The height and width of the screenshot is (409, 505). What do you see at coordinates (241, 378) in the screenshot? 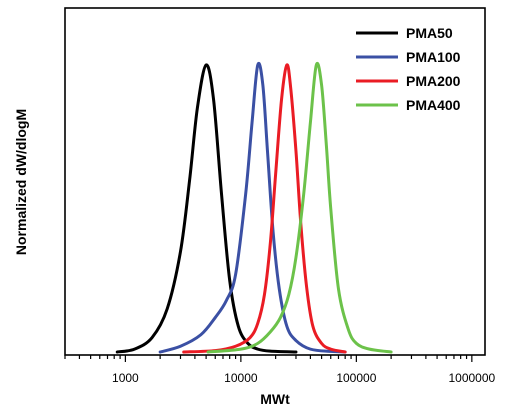
I see `x-tick-label: 10000` at bounding box center [241, 378].